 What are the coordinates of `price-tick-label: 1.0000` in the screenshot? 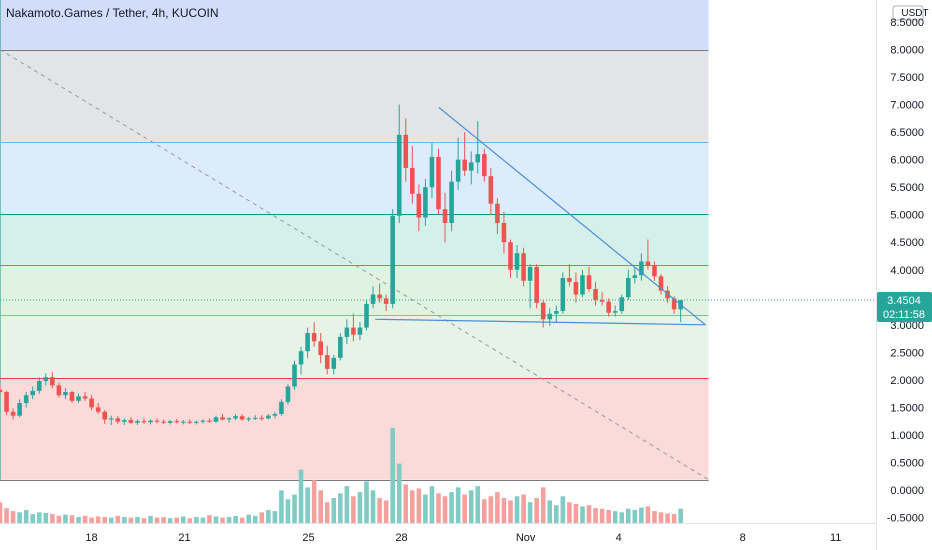 It's located at (907, 436).